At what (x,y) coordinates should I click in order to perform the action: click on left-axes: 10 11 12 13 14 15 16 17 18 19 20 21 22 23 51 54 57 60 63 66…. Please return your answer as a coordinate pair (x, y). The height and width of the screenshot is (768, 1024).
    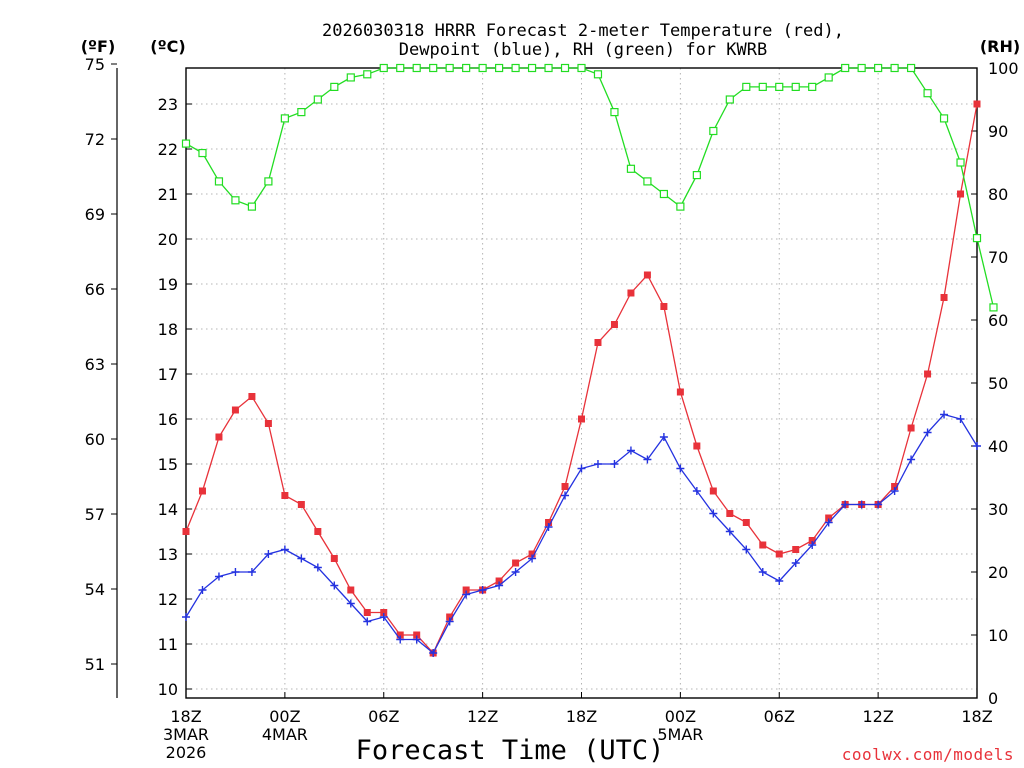
    Looking at the image, I should click on (138, 377).